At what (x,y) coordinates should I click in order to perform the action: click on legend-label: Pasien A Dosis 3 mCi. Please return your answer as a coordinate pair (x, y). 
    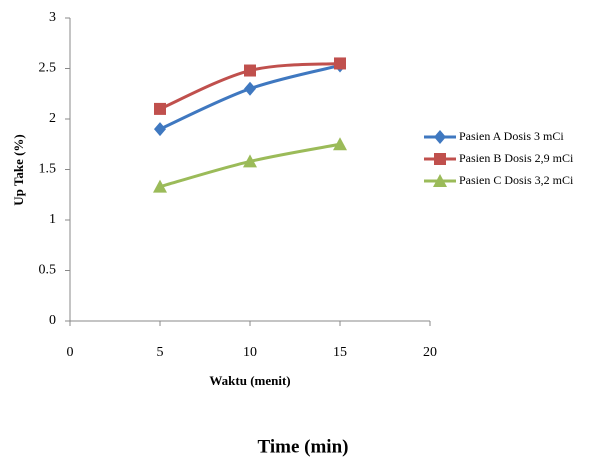
    Looking at the image, I should click on (511, 136).